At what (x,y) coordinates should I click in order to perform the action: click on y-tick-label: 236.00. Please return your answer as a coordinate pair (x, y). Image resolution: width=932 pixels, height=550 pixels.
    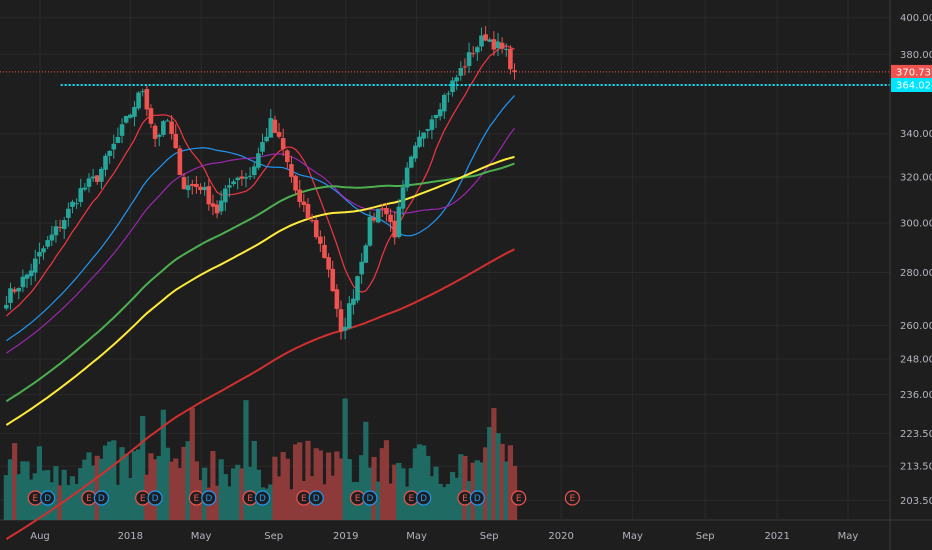
    Looking at the image, I should click on (916, 395).